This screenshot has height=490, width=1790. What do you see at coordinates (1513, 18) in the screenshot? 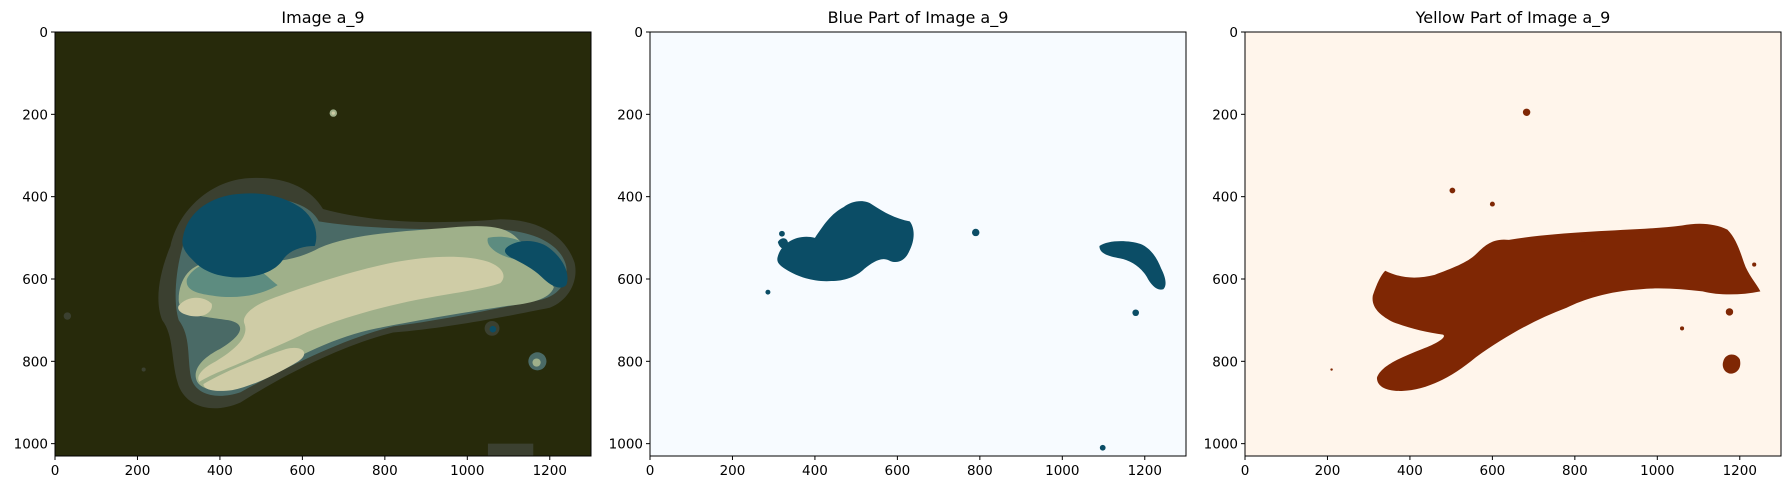
I see `panel-title: Yellow Part of Image a_9` at bounding box center [1513, 18].